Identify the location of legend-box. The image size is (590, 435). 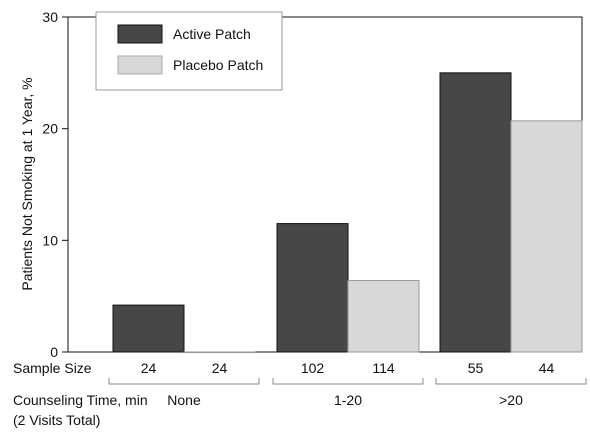
(189, 51).